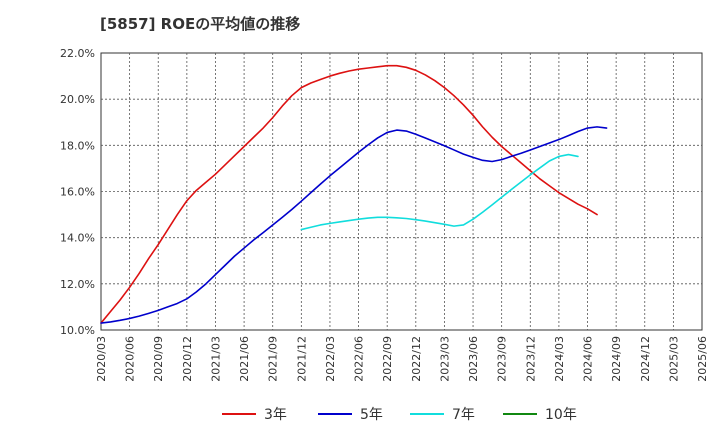  I want to click on x-tick-label: 2023/06, so click(473, 359).